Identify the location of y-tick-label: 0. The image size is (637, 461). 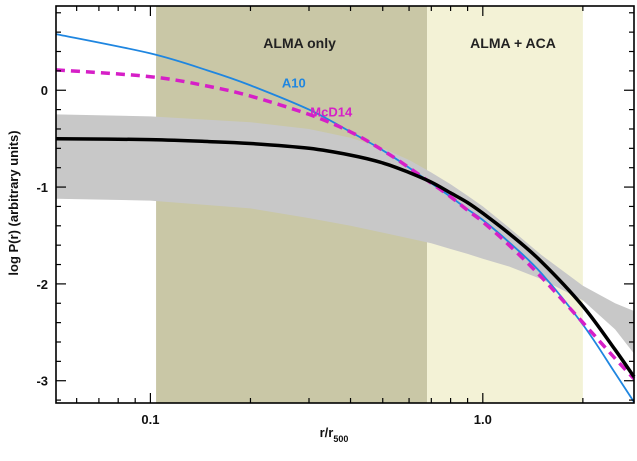
(44, 90).